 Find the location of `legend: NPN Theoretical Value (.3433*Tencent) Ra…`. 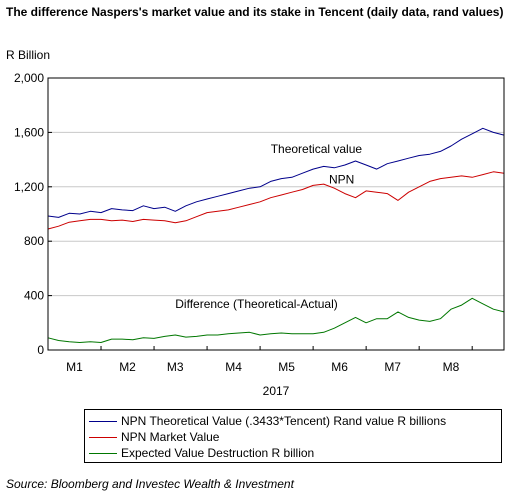

legend: NPN Theoretical Value (.3433*Tencent) Ra… is located at coordinates (293, 436).